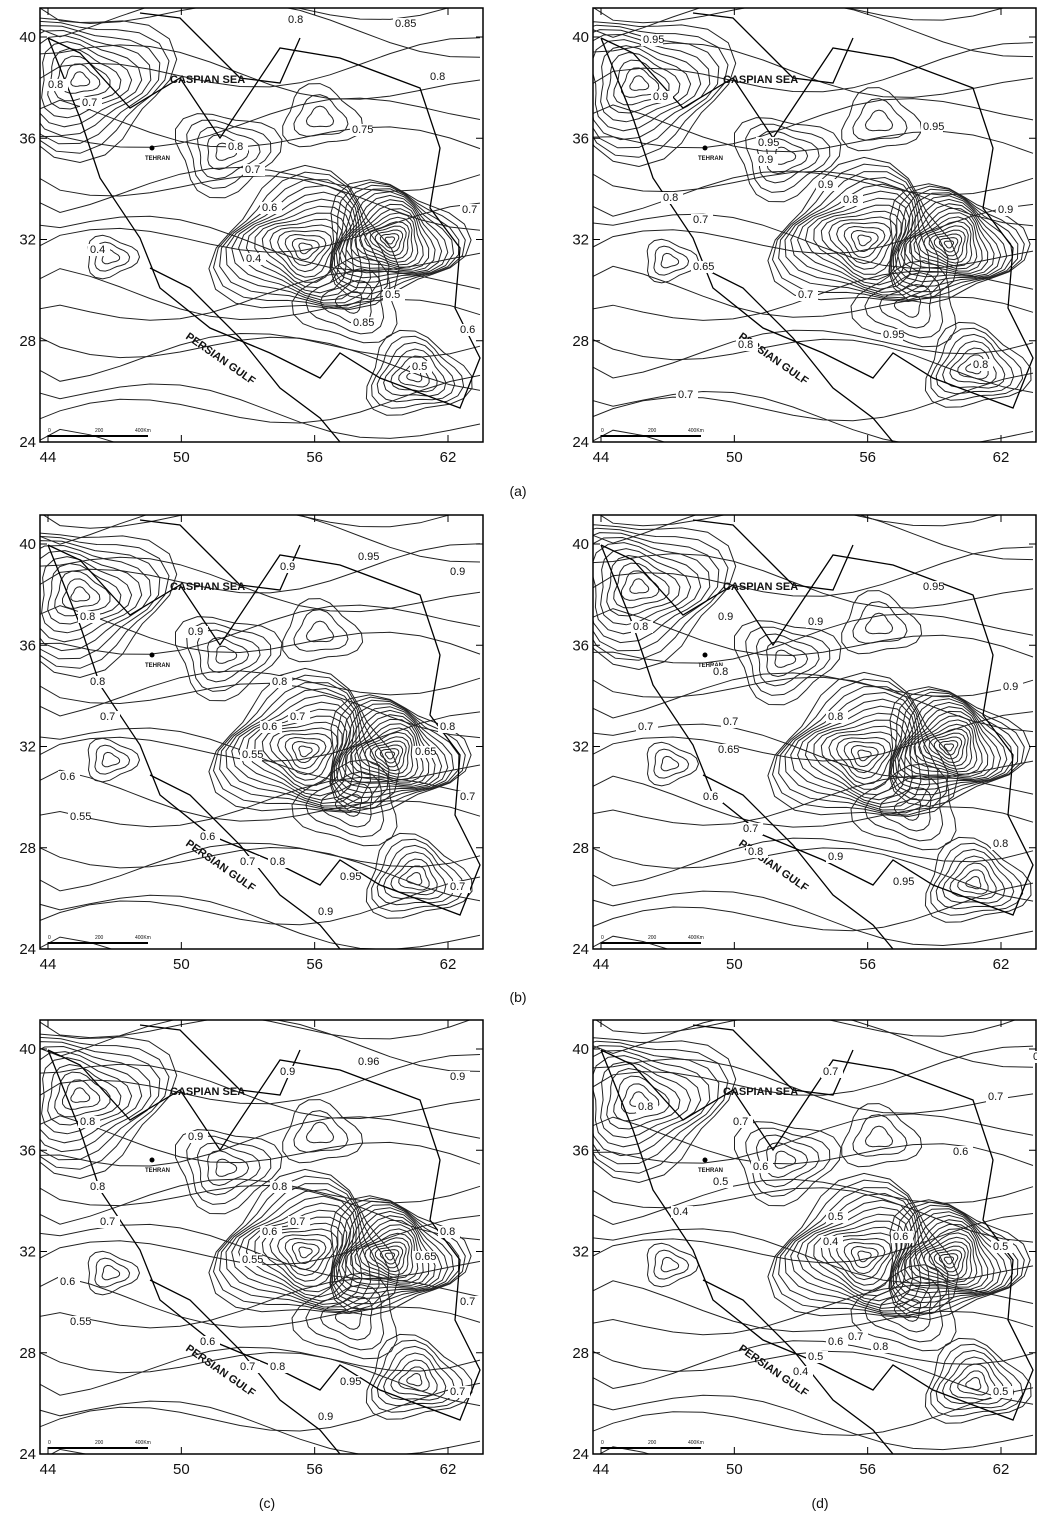 The height and width of the screenshot is (1522, 1037). Describe the element at coordinates (813, 732) in the screenshot. I see `contour-layer` at that location.